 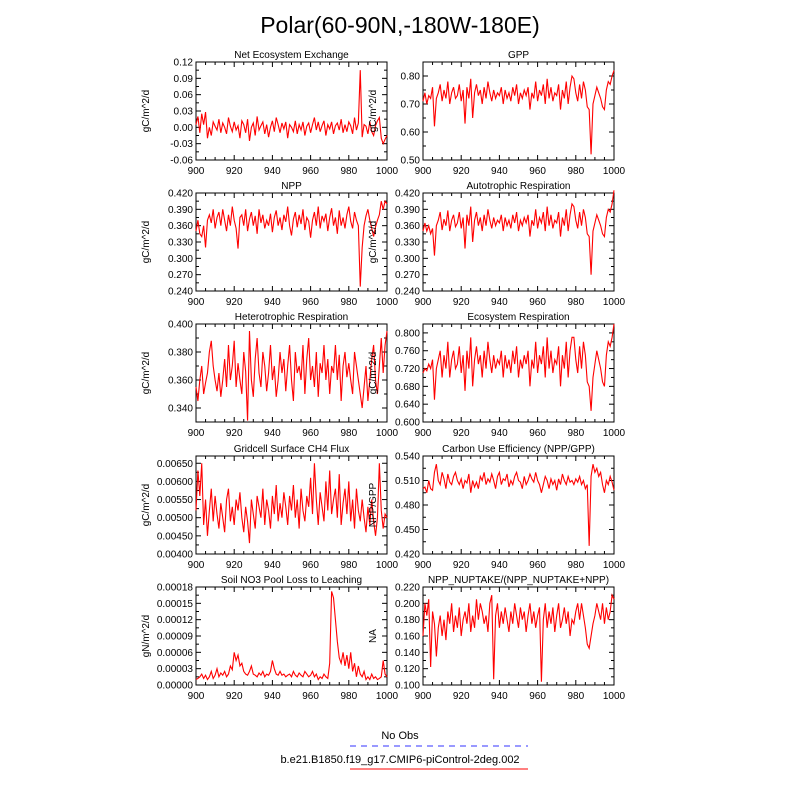 I want to click on y-tick-label: 0.00012, so click(x=175, y=620).